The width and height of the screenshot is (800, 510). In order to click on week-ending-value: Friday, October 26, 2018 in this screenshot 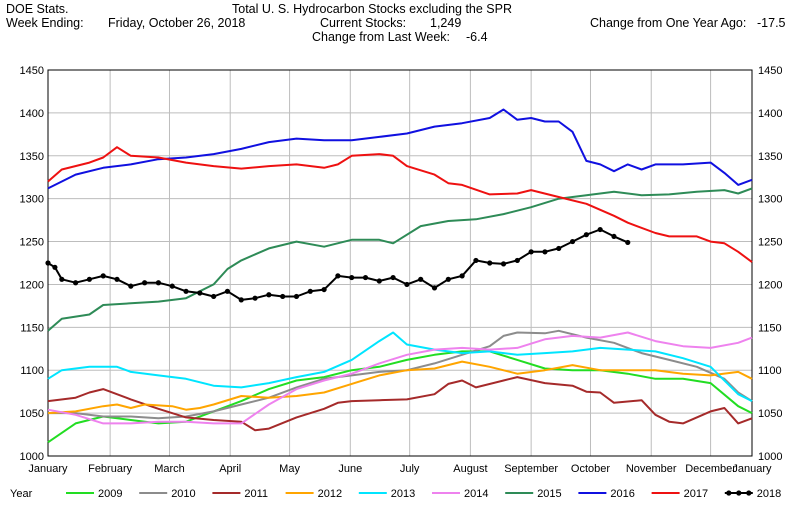, I will do `click(177, 23)`.